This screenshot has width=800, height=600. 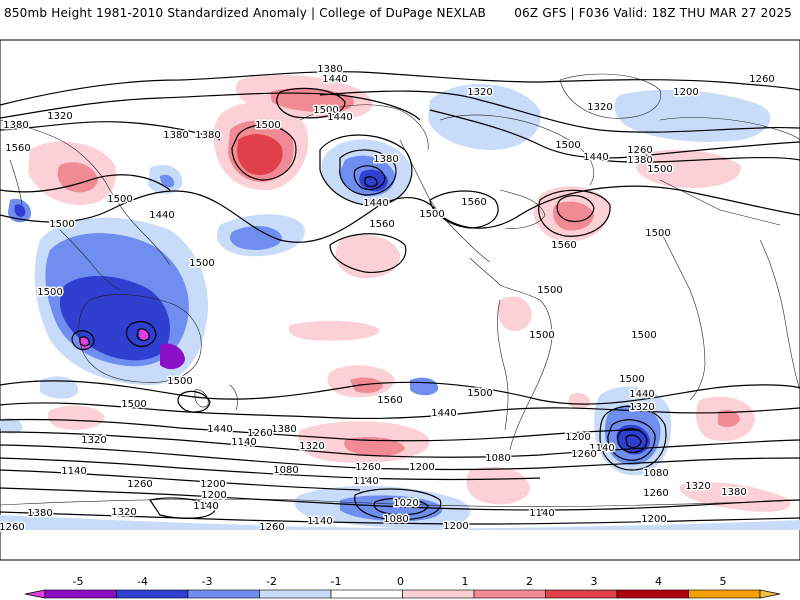 I want to click on colorbar: -5 -4 -3 -2 -1 0 1 2 3 4 5, so click(x=402, y=587).